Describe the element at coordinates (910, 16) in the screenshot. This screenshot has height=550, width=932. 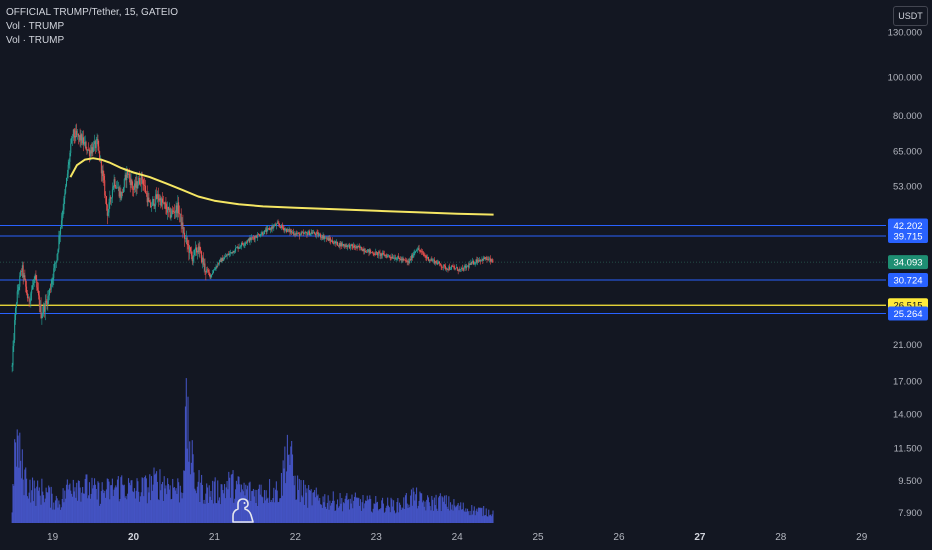
I see `currency-button: USDT` at that location.